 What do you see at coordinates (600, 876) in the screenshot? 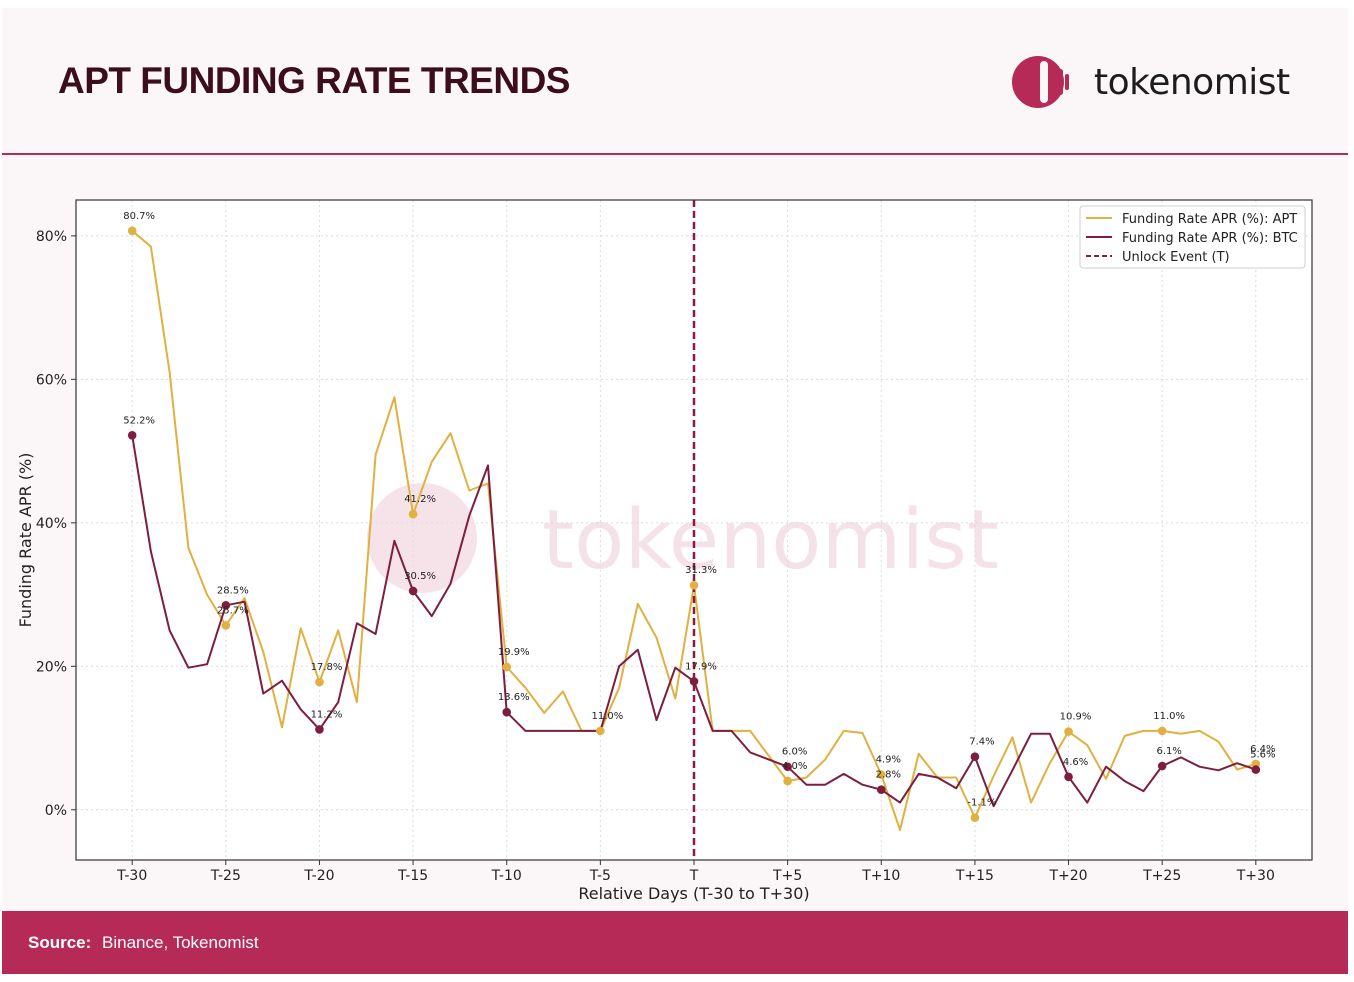
I see `x-tick-label: T-5` at bounding box center [600, 876].